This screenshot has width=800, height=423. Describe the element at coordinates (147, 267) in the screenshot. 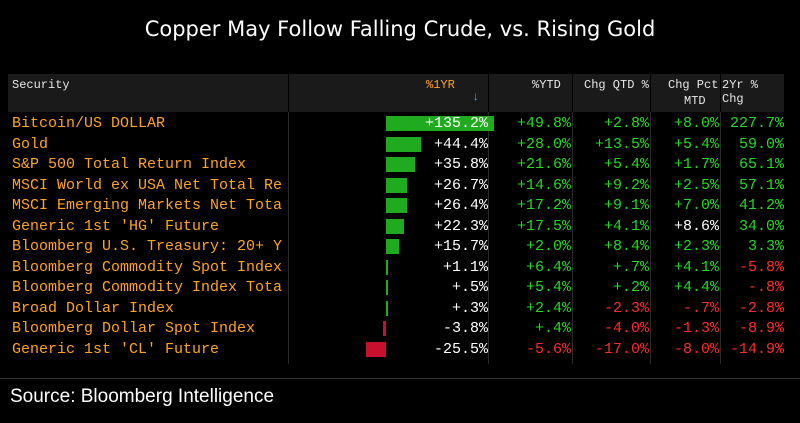

I see `security-name: Bloomberg Commodity Spot Index` at that location.